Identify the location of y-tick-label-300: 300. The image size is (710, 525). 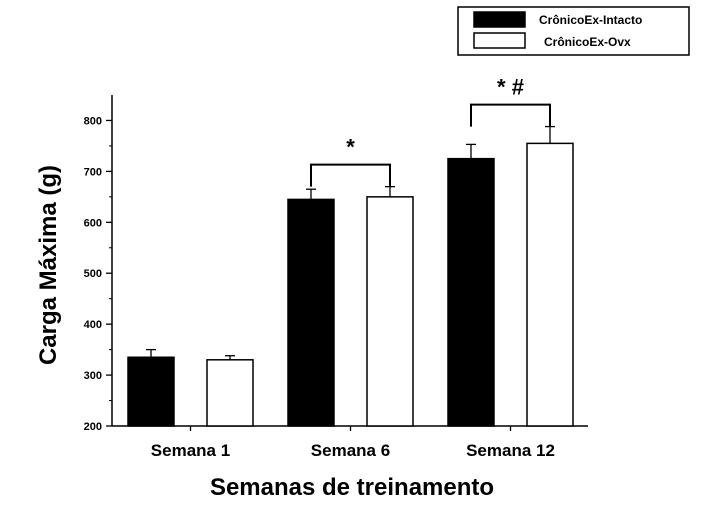
(93, 376).